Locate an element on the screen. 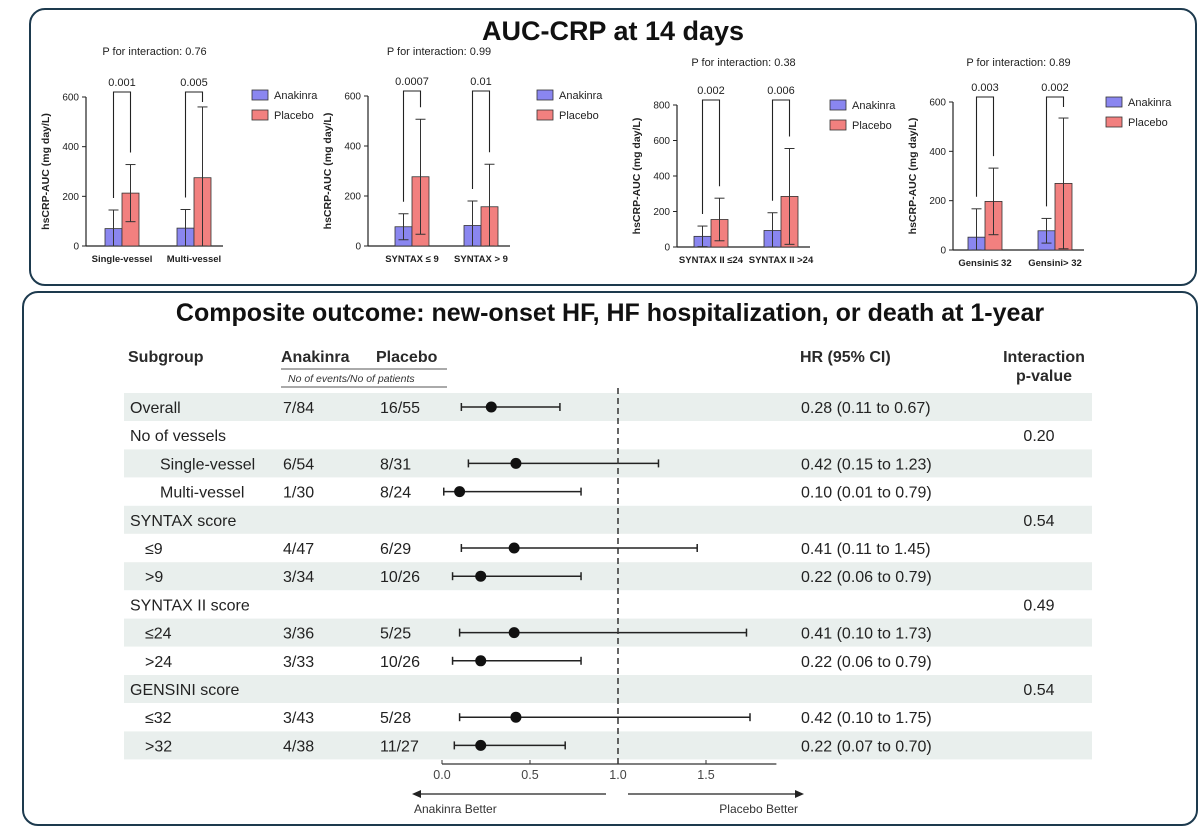  hr-ci-text: 0.28 (0.11 to 0.67) is located at coordinates (866, 408).